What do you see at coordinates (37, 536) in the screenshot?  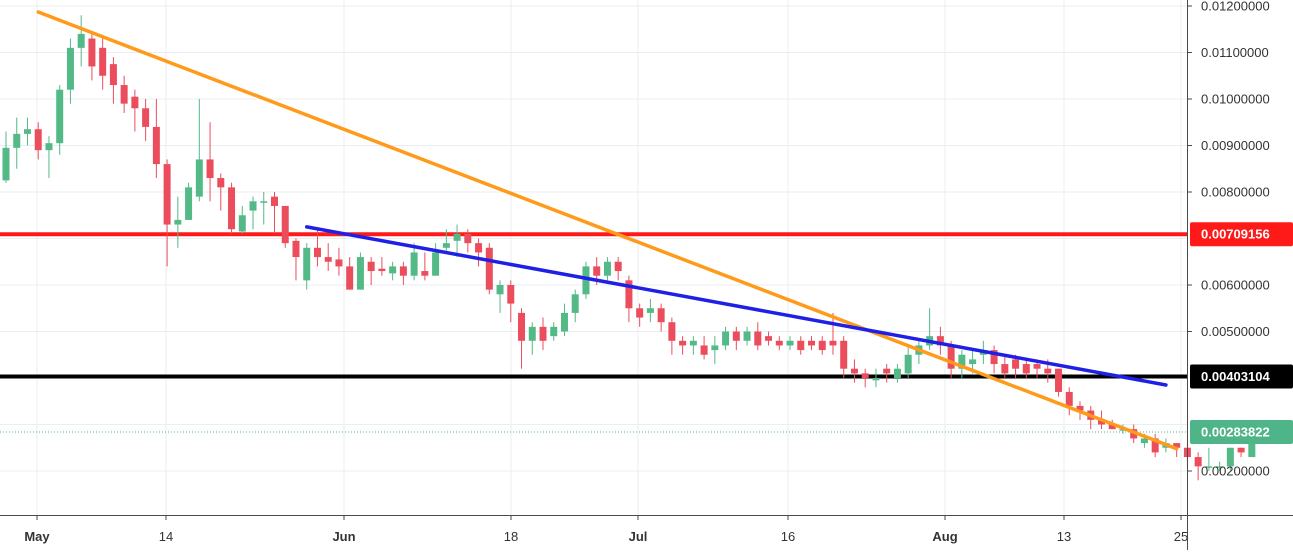 I see `x-tick-label: May` at bounding box center [37, 536].